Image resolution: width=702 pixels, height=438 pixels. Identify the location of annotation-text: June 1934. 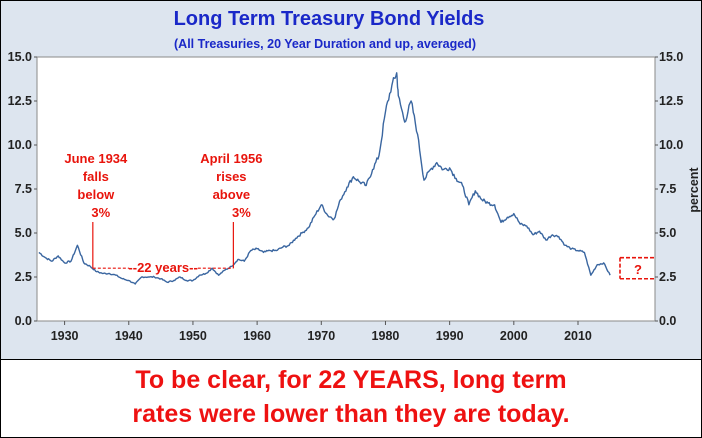
(96, 158).